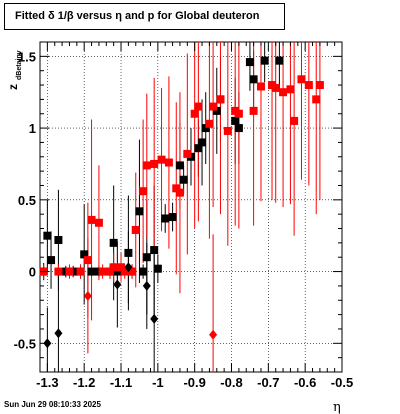 The height and width of the screenshot is (414, 400). I want to click on y-axis-label-subscript: dBetainv, so click(19, 65).